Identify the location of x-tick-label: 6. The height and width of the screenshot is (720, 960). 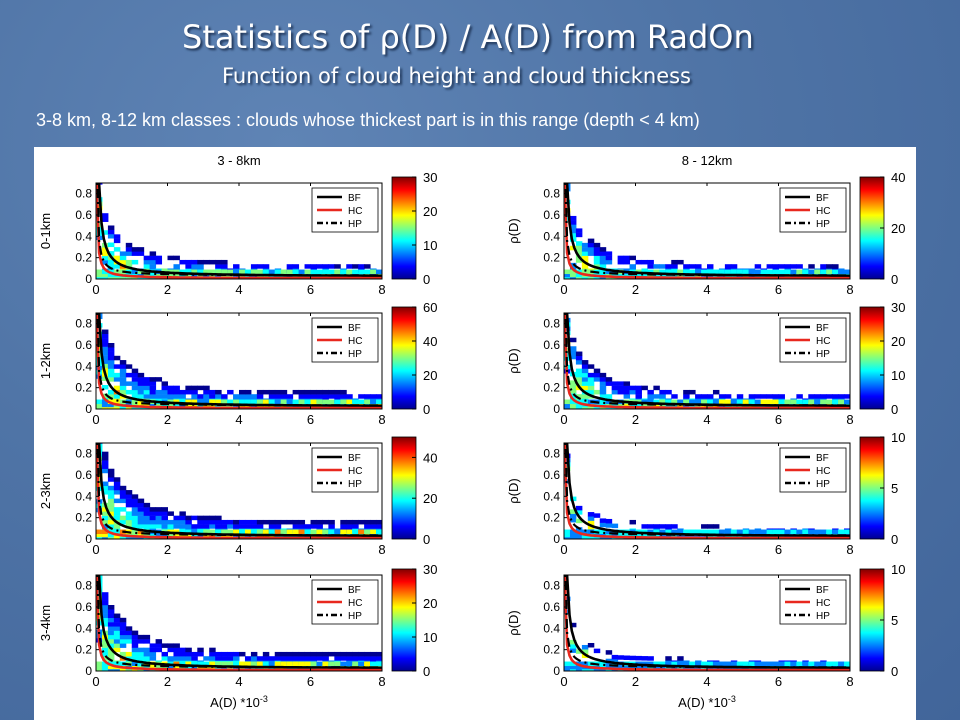
(778, 681).